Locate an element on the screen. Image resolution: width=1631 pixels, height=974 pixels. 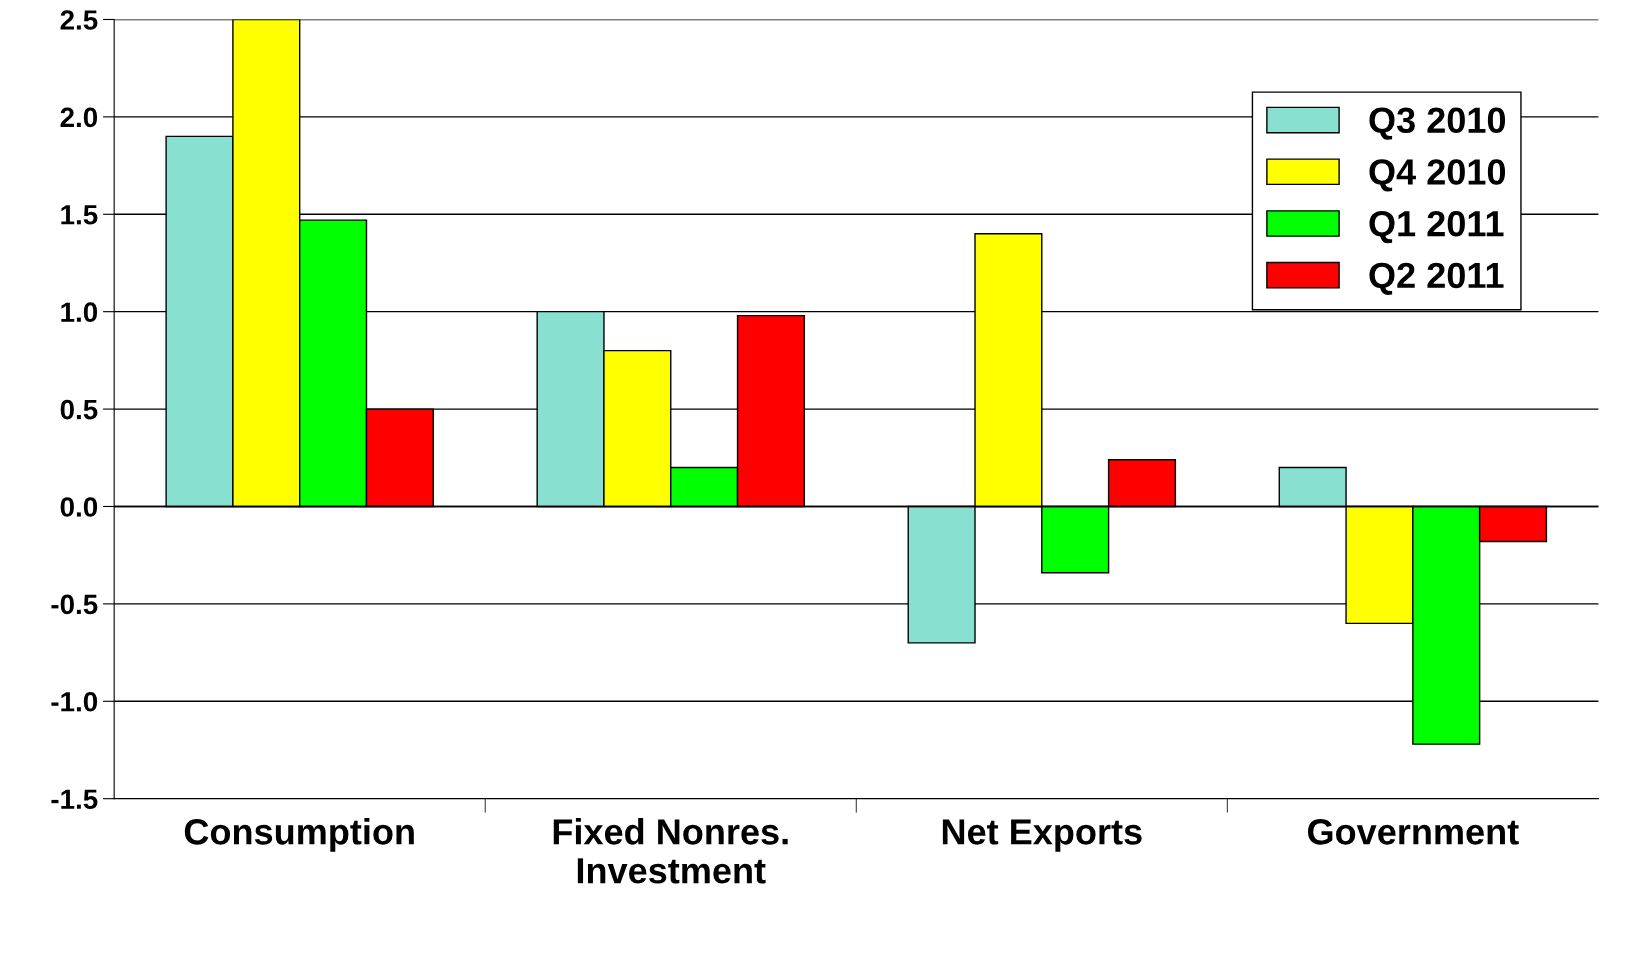
y-tick-label: 0.0 is located at coordinates (79, 507).